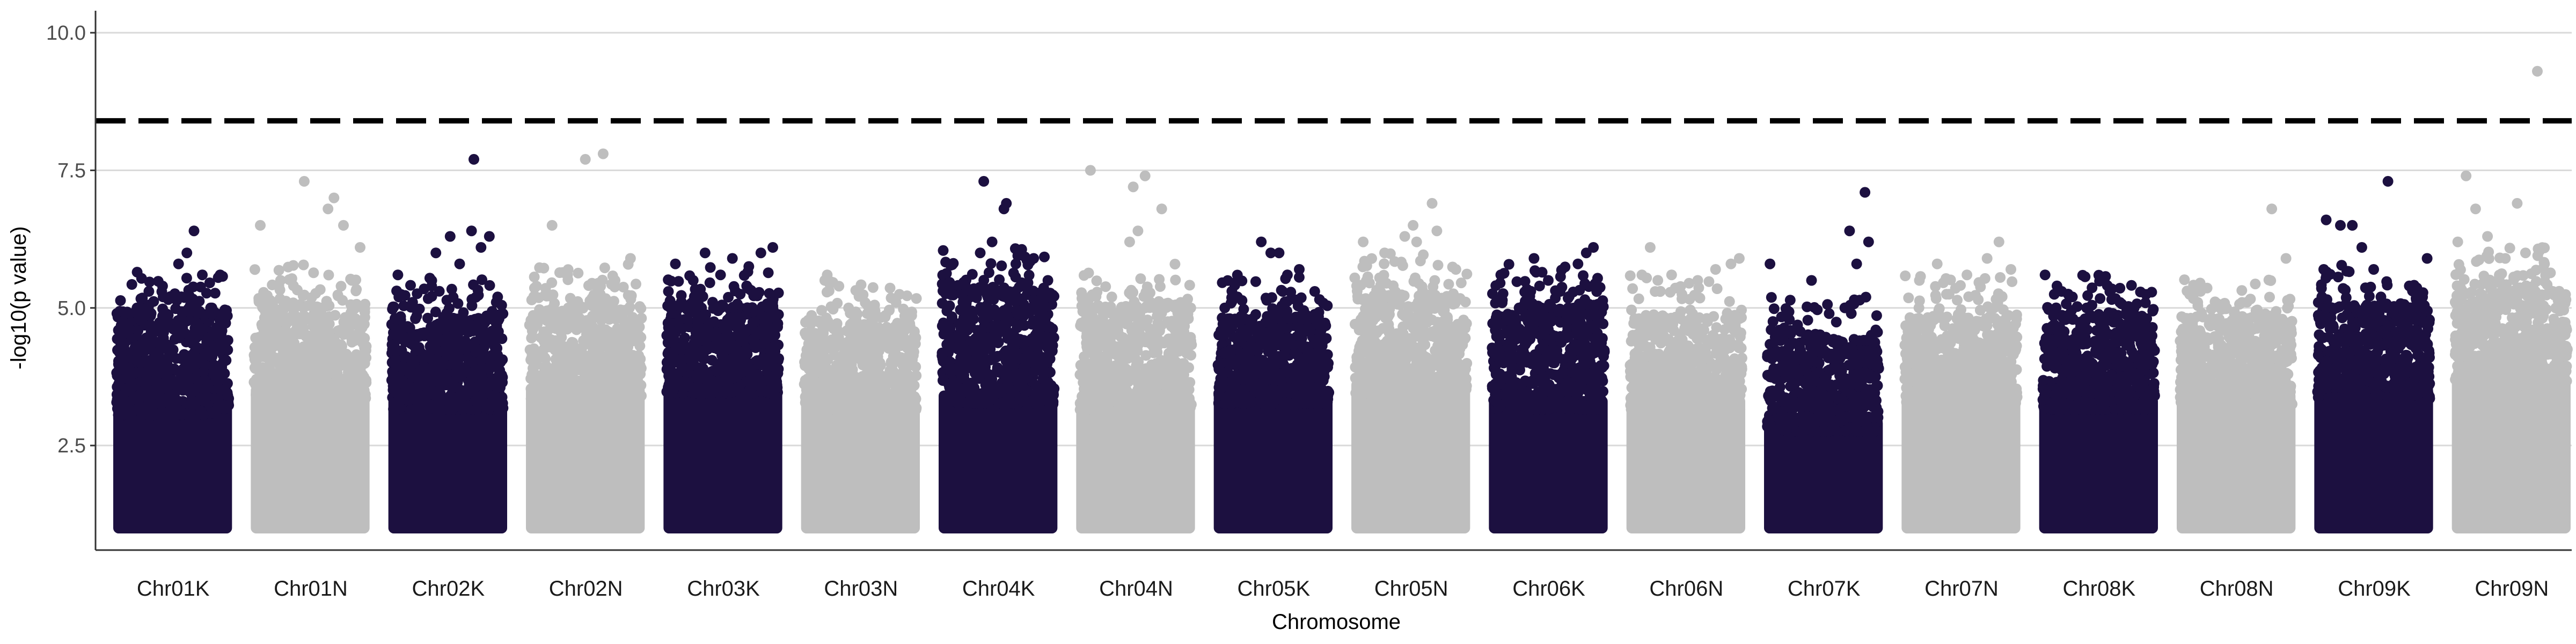 This screenshot has width=2576, height=644. I want to click on chromosome-Chr03K, so click(722, 387).